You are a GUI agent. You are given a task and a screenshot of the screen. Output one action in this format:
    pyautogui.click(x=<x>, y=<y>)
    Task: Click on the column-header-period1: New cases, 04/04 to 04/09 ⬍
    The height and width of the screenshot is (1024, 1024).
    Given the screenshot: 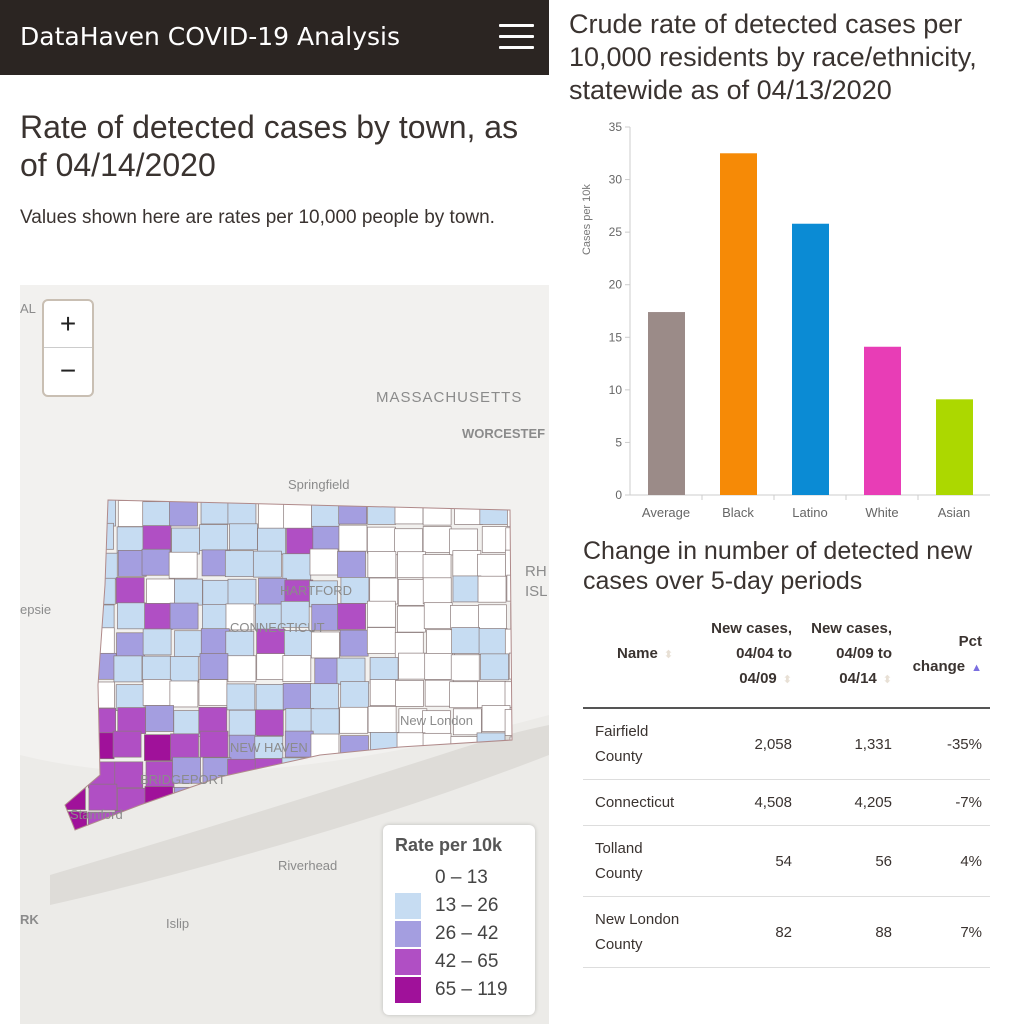 What is the action you would take?
    pyautogui.click(x=750, y=660)
    